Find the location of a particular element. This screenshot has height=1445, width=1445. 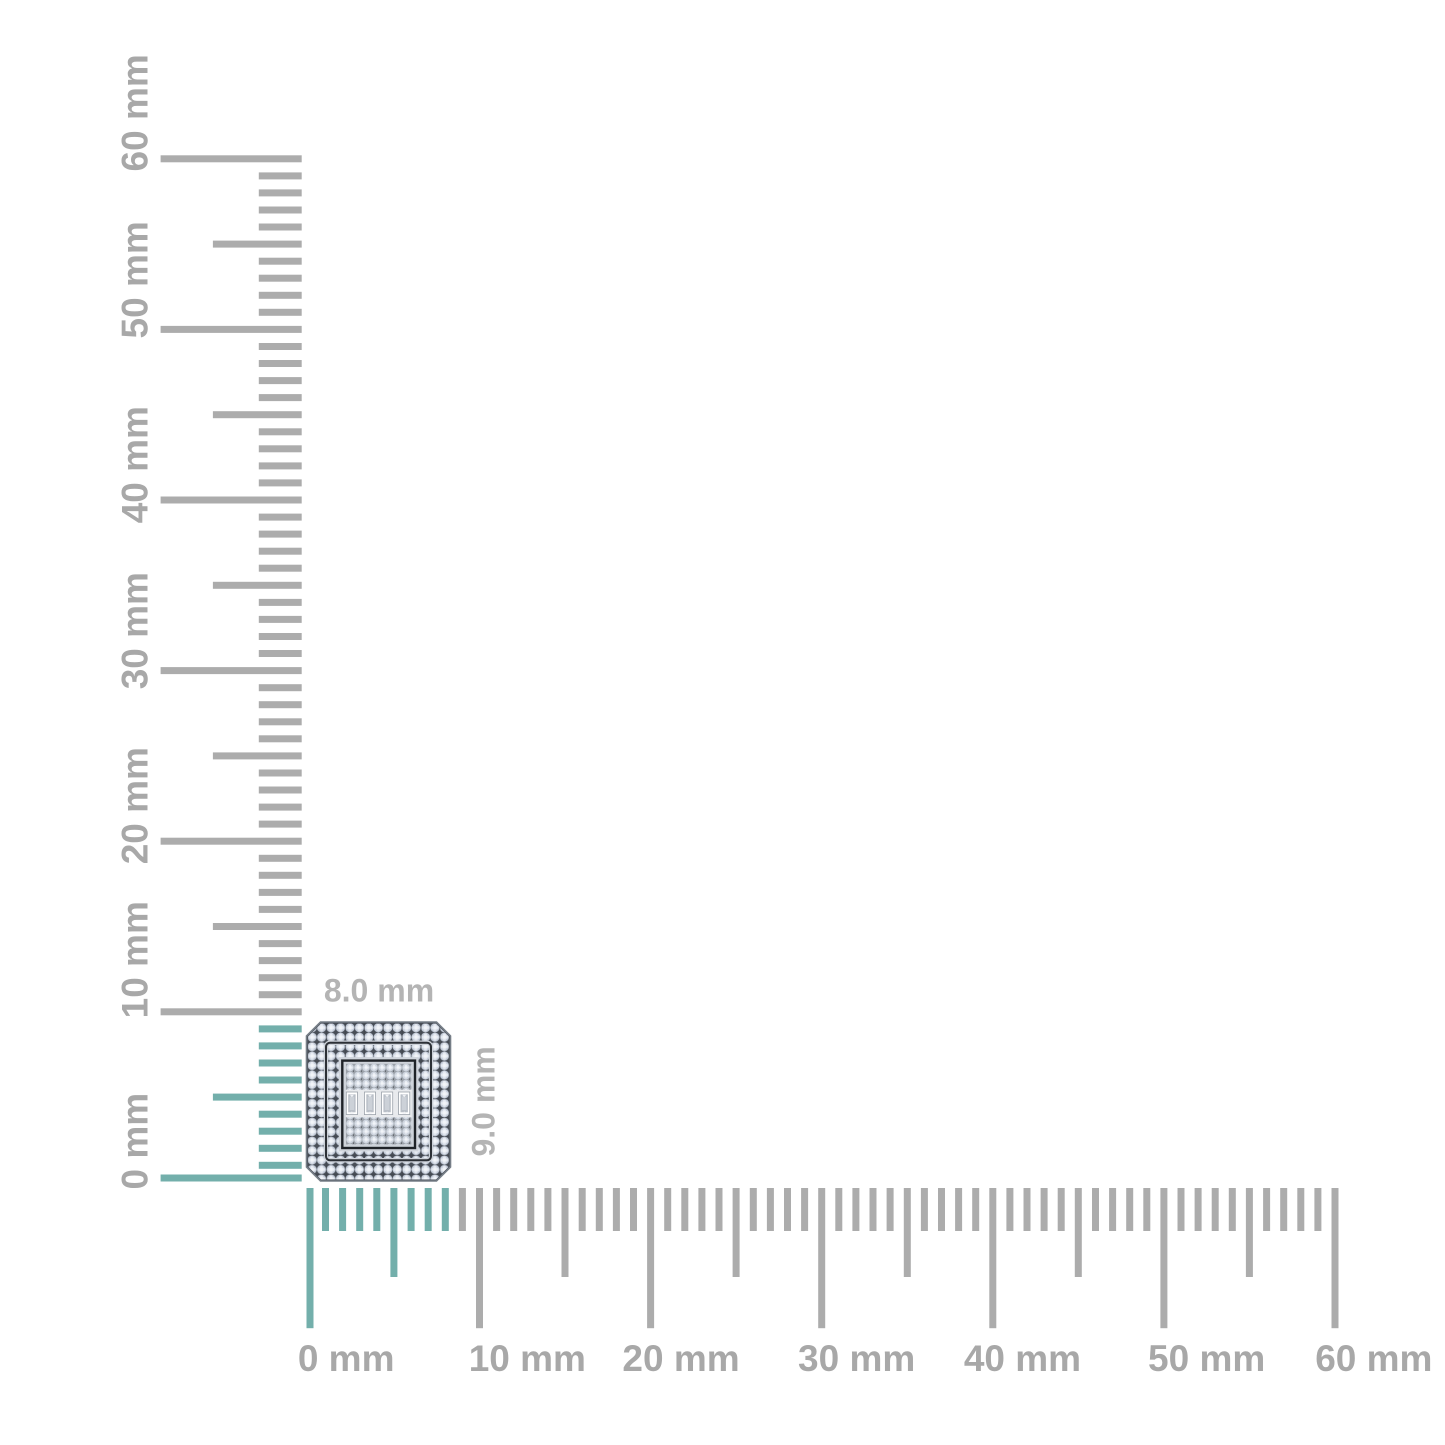

svg-text: 9.0 mm is located at coordinates (484, 1101).